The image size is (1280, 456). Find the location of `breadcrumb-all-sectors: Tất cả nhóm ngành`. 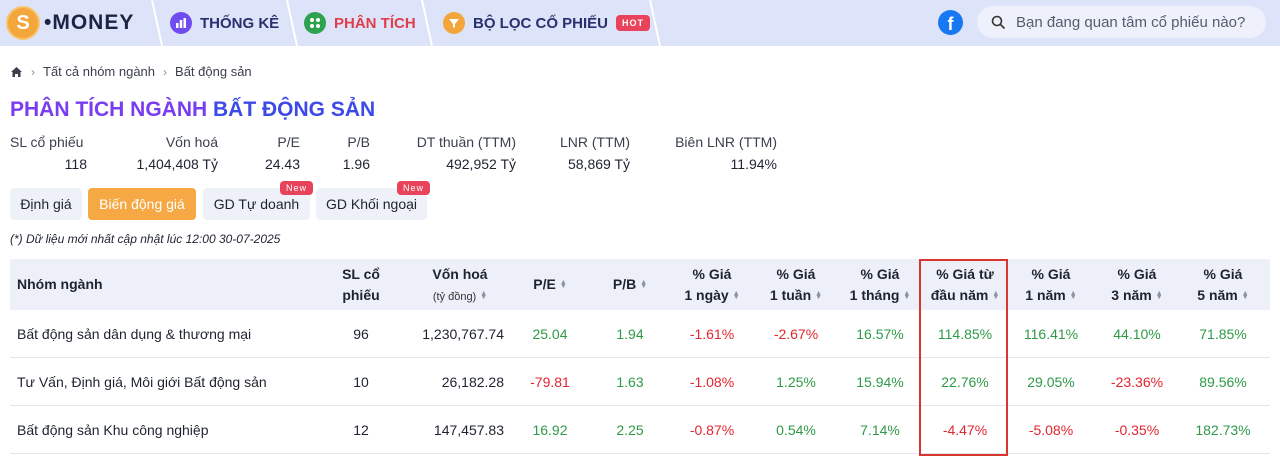

breadcrumb-all-sectors: Tất cả nhóm ngành is located at coordinates (99, 71).